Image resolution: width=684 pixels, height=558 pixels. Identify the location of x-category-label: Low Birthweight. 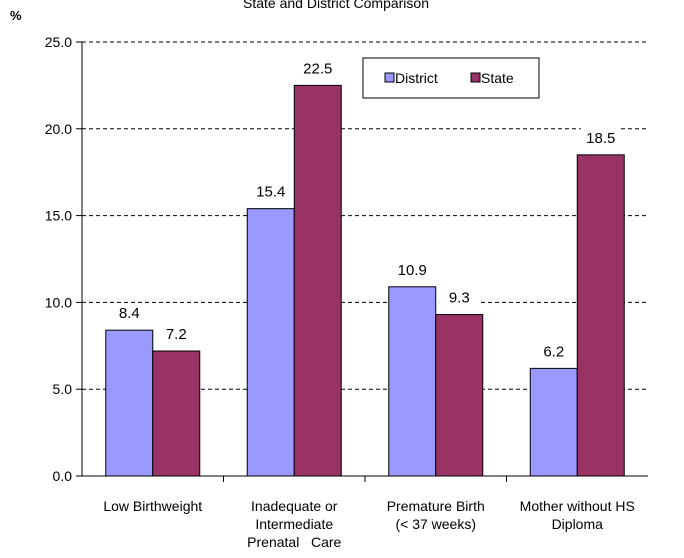
(152, 506).